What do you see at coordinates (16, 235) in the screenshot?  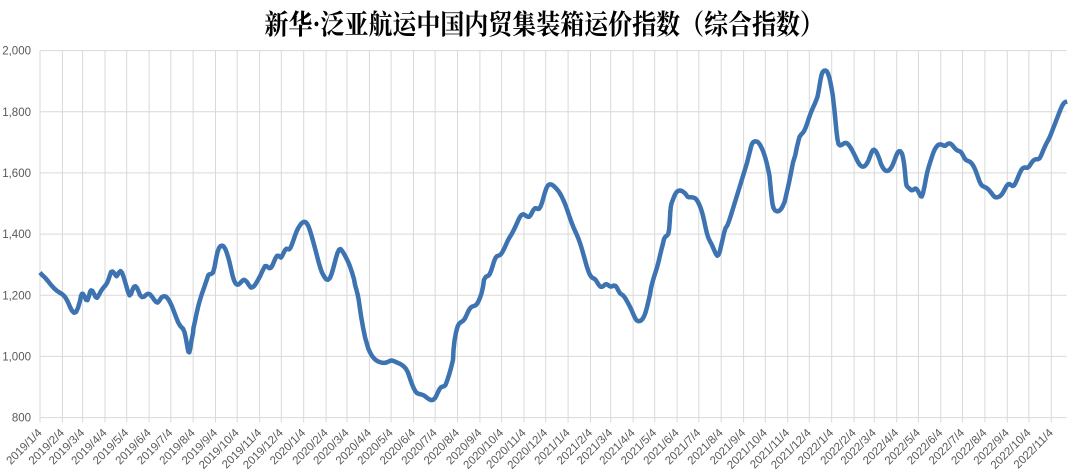 I see `svg-text: 1,400` at bounding box center [16, 235].